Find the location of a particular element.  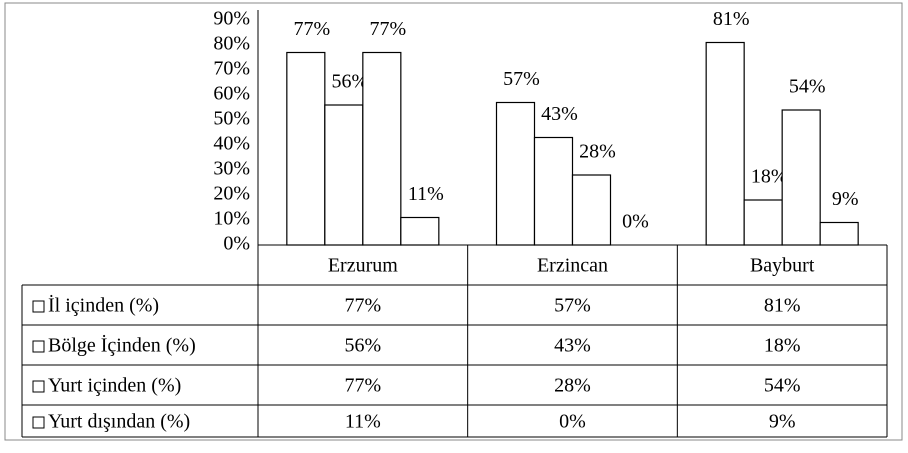

y-tick-label: 30% is located at coordinates (231, 169).